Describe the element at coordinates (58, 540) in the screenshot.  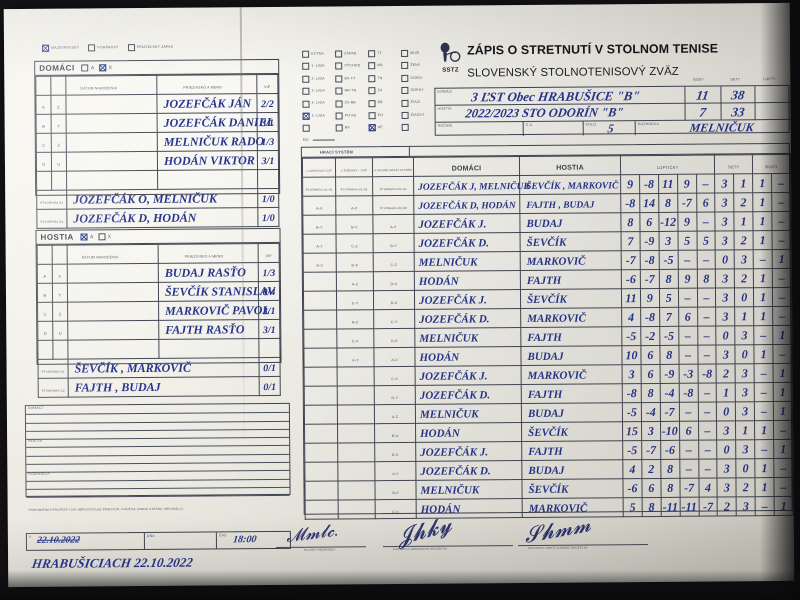
I see `footer-v-value: 22.10.2022` at that location.